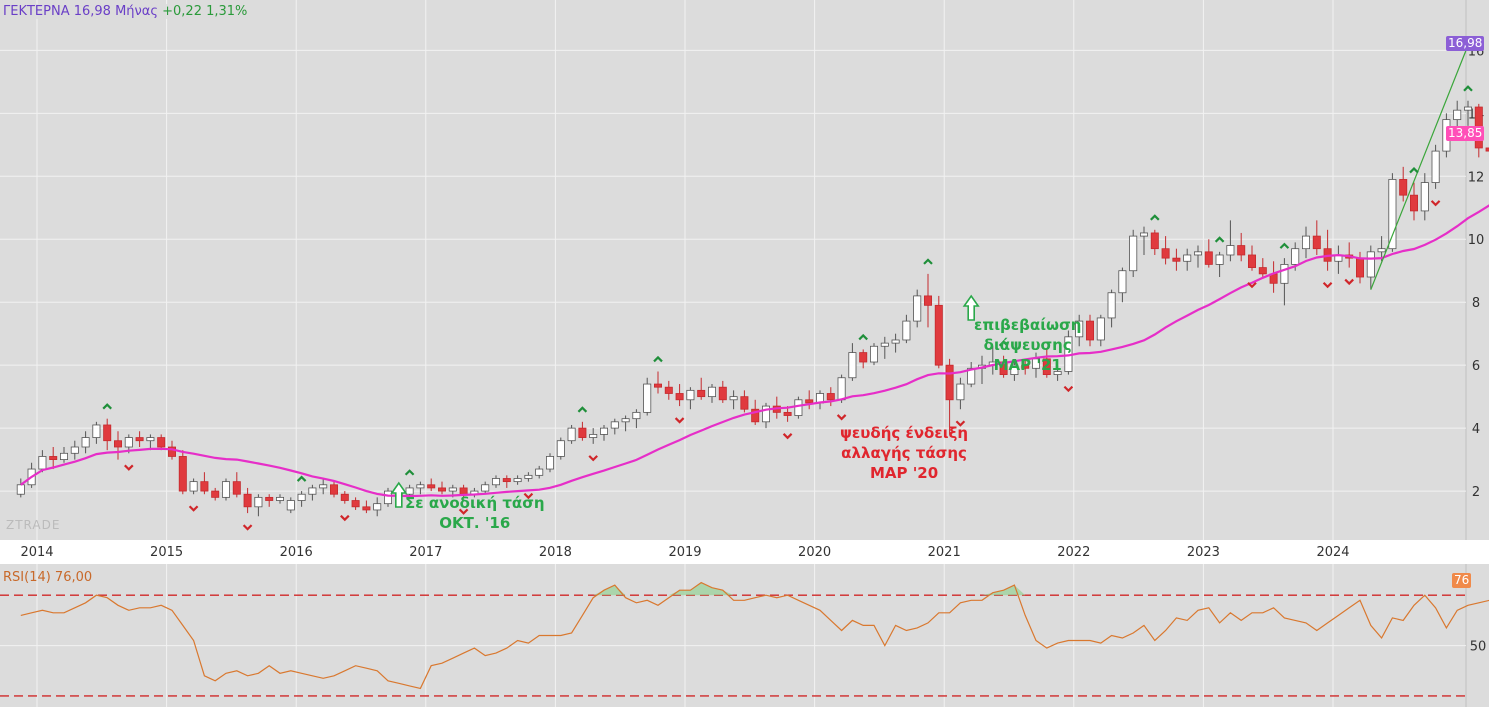  I want to click on x-tick-2021: 2021, so click(944, 552).